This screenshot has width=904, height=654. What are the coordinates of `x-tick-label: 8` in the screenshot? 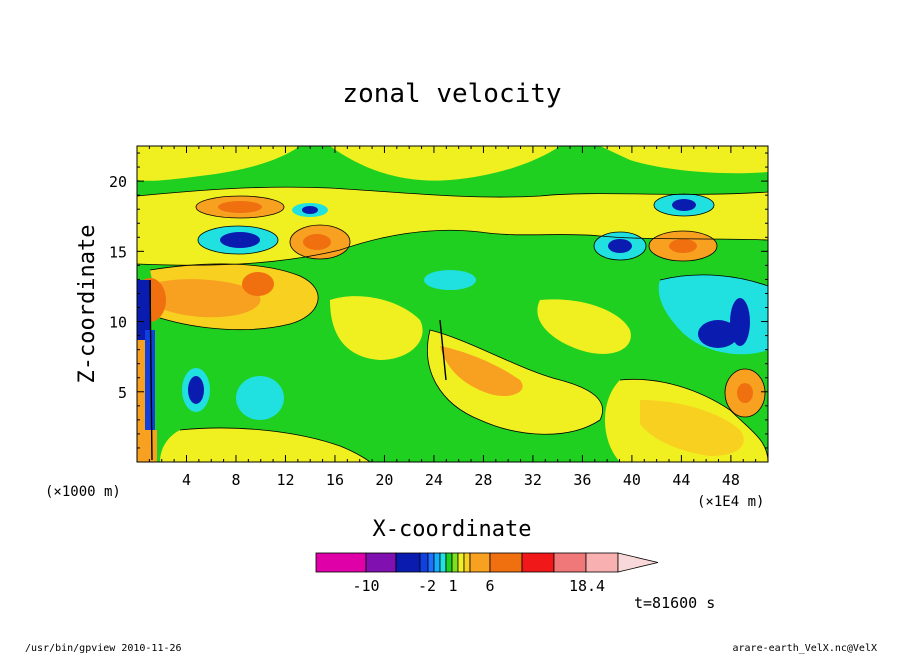 It's located at (235, 480).